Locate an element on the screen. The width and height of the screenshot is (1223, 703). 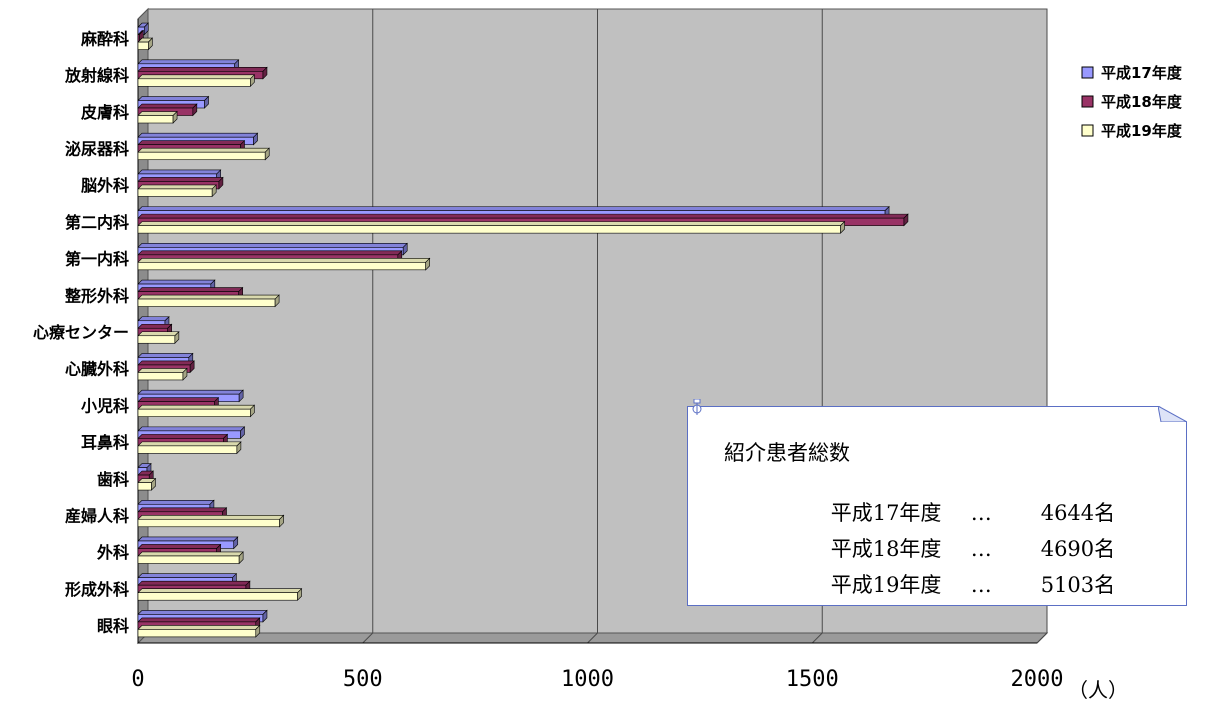
summary-row-value: 4644名 is located at coordinates (1078, 513).